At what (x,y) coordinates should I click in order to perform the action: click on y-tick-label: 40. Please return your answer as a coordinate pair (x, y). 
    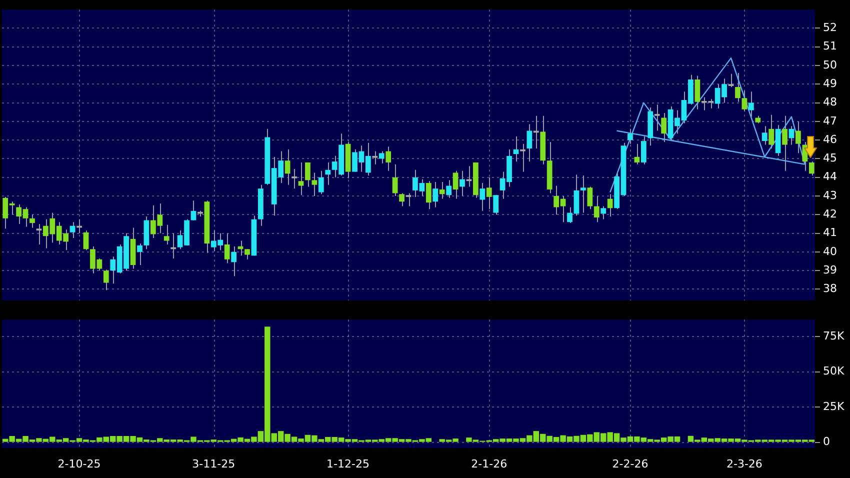
    Looking at the image, I should click on (830, 251).